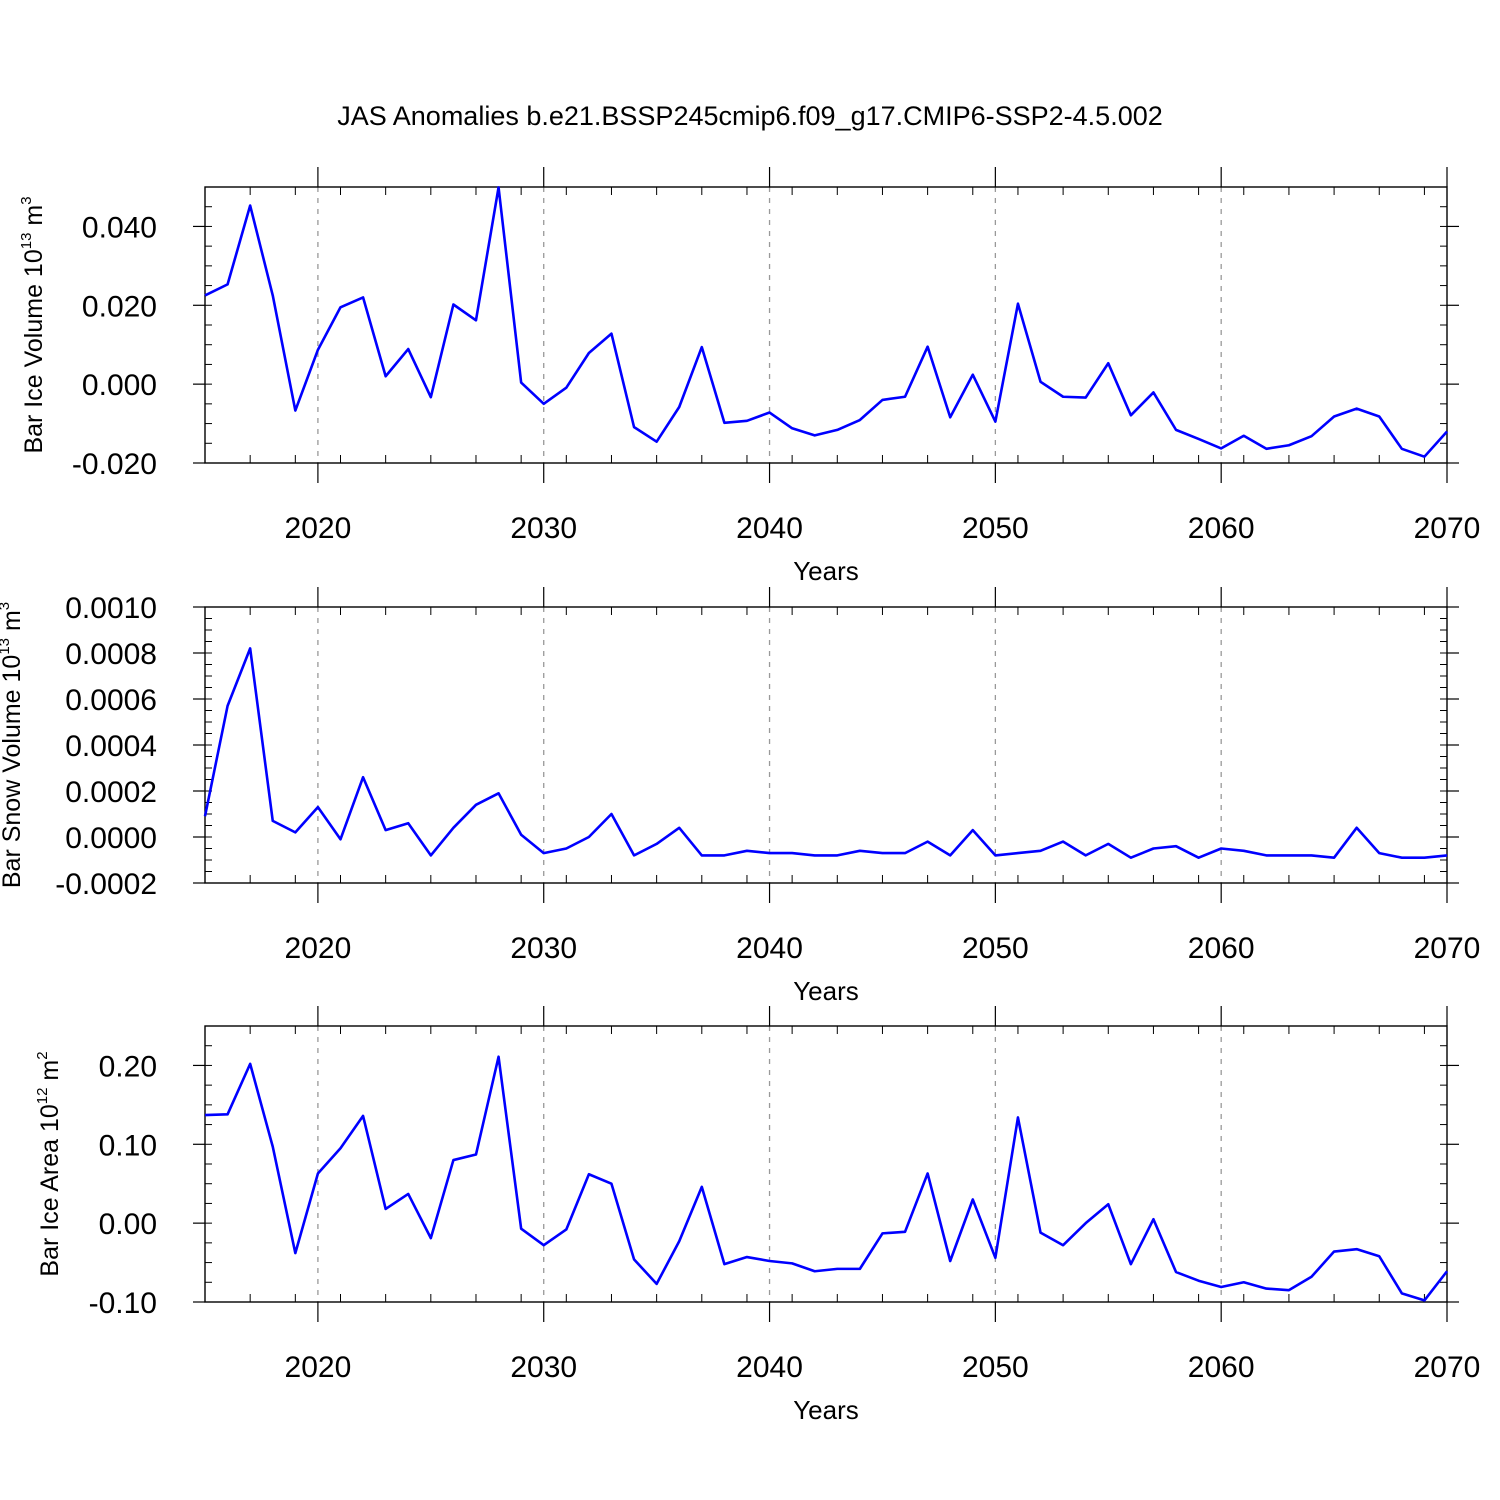  Describe the element at coordinates (318, 948) in the screenshot. I see `x-tick-label: 2020` at that location.